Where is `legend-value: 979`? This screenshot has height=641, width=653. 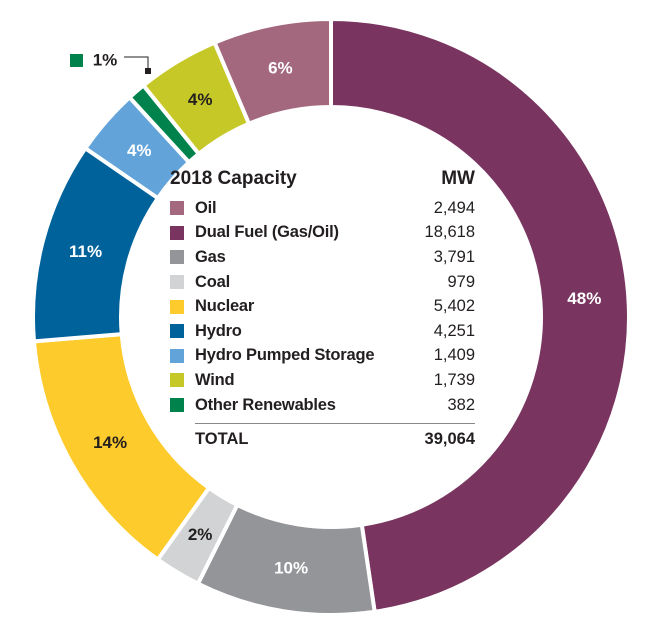
legend-value: 979 is located at coordinates (461, 281).